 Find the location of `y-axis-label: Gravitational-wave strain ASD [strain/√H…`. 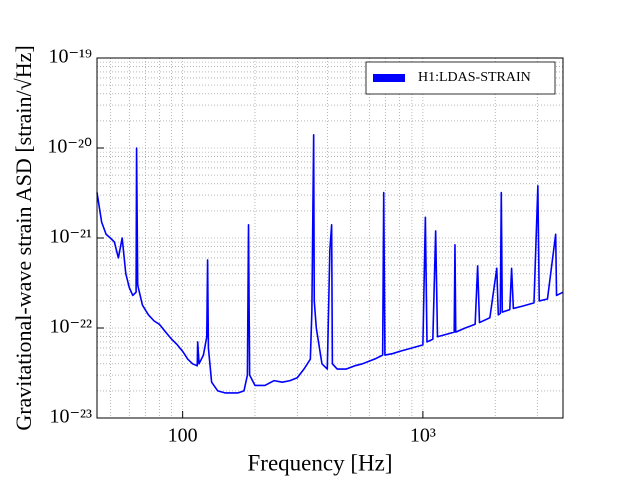

y-axis-label: Gravitational-wave strain ASD [strain/√H… is located at coordinates (23, 237).